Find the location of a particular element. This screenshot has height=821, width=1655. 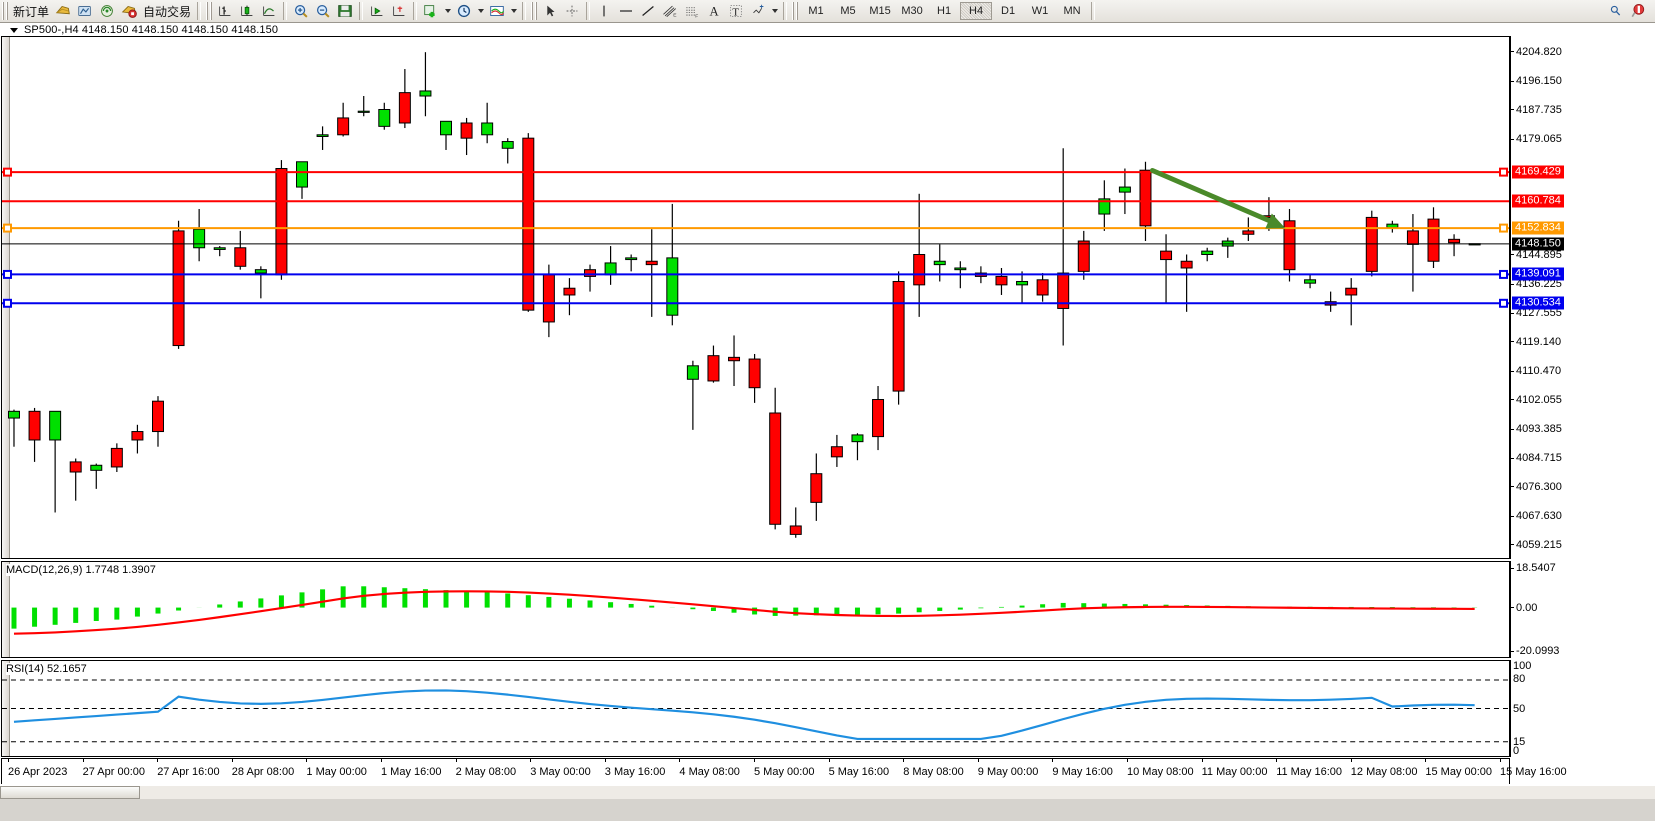

price-level-pill: 4152.834 is located at coordinates (1538, 228).